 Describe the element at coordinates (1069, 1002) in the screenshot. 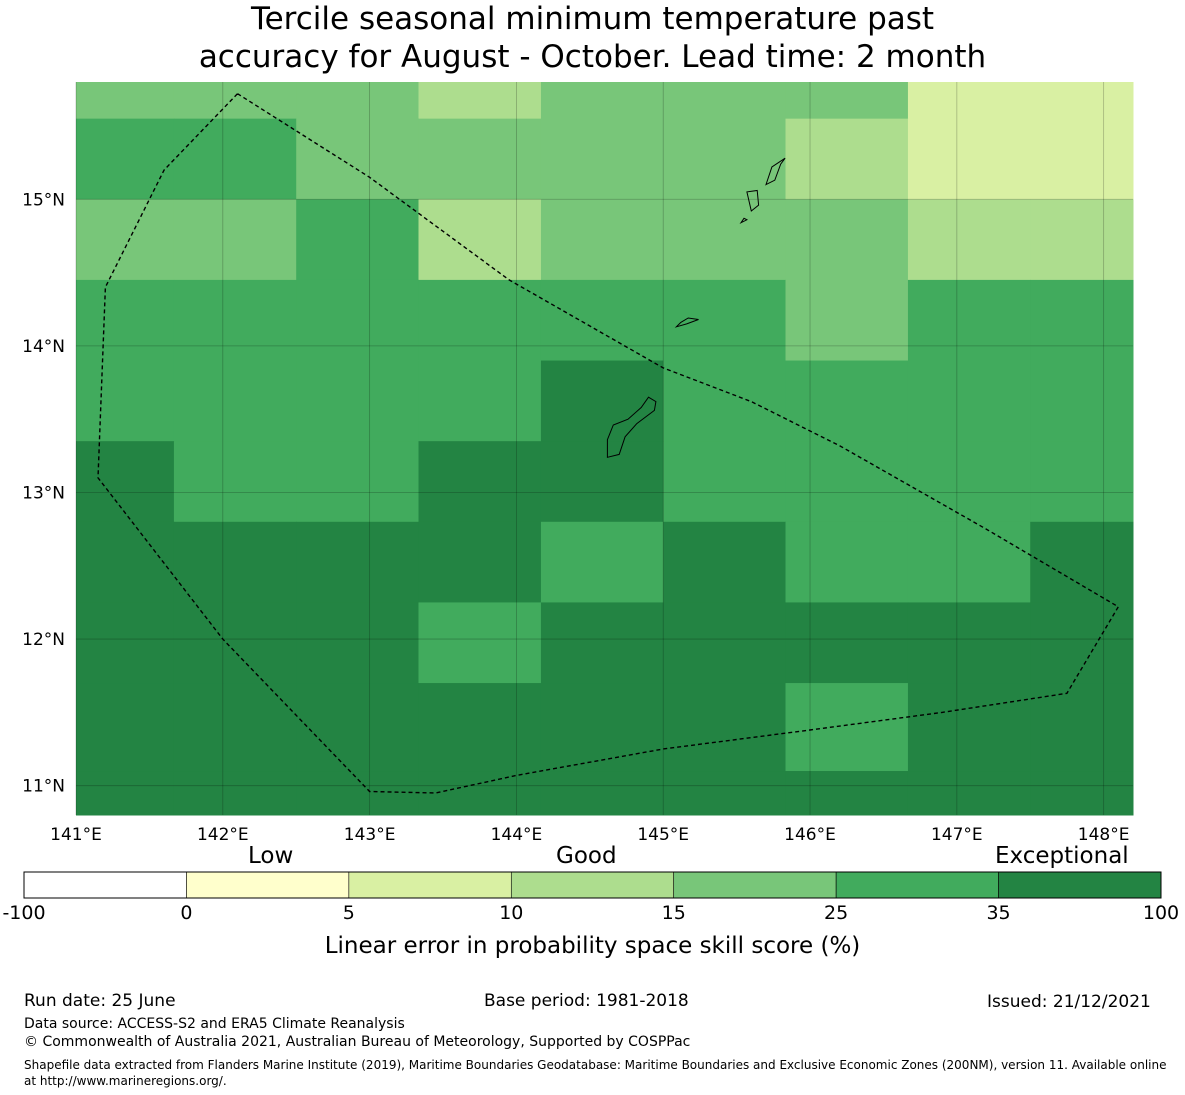

I see `issued-date: Issued: 21/12/2021` at that location.